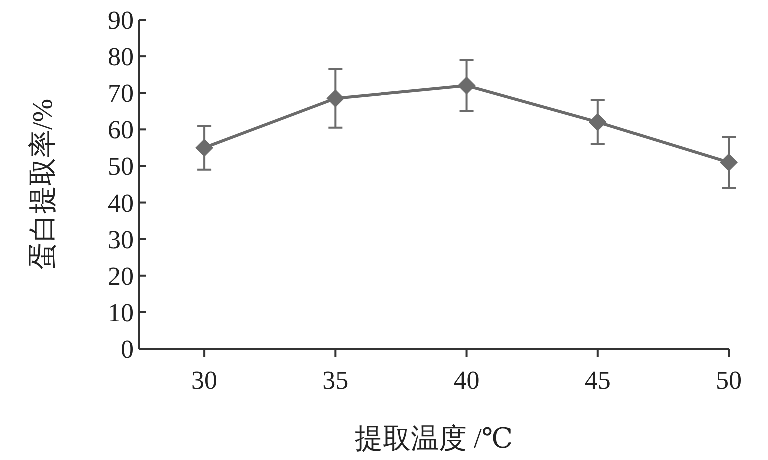 This screenshot has width=768, height=460. Describe the element at coordinates (127, 349) in the screenshot. I see `y-tick-label: 0` at that location.